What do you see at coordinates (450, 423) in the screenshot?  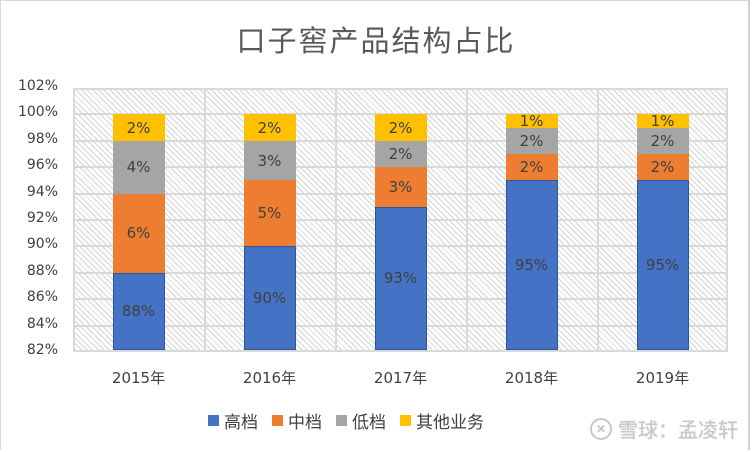 I see `legend-label: 其他业务` at bounding box center [450, 423].